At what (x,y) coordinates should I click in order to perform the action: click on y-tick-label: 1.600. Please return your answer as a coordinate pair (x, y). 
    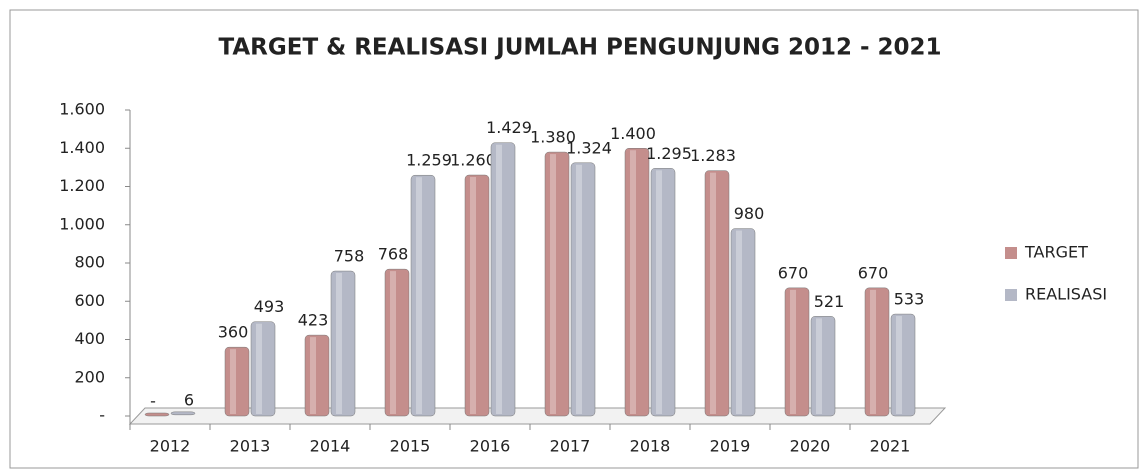
    Looking at the image, I should click on (82, 109).